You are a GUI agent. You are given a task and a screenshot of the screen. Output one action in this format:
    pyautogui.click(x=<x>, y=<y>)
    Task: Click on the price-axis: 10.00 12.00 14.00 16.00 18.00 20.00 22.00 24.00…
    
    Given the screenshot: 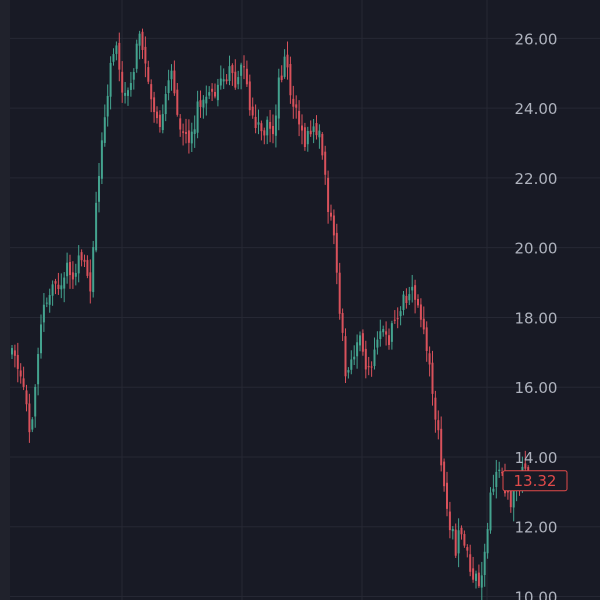 What is the action you would take?
    pyautogui.click(x=536, y=315)
    